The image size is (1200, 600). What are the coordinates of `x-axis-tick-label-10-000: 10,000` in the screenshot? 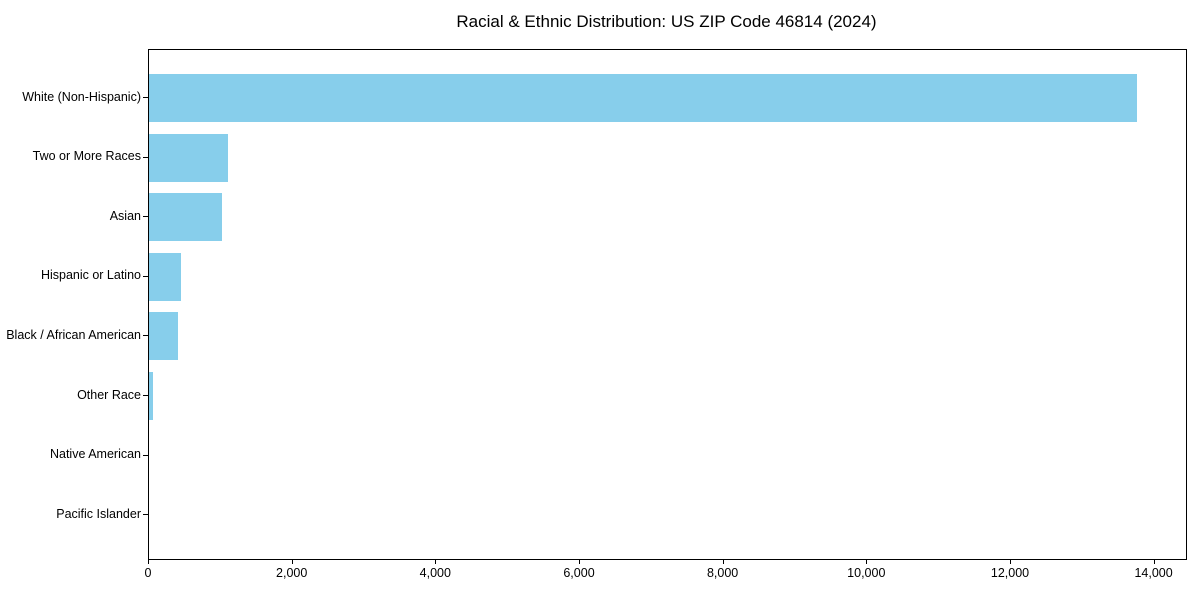 It's located at (866, 573).